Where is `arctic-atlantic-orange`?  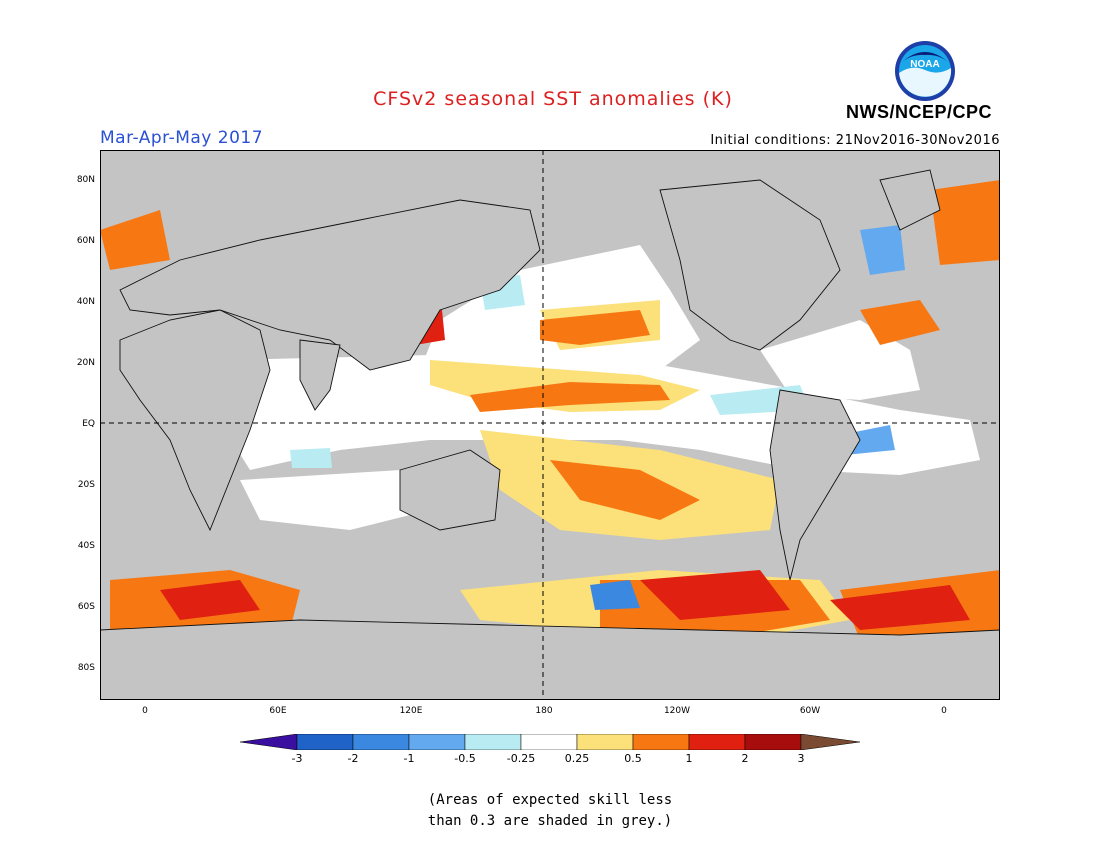
arctic-atlantic-orange is located at coordinates (135, 240).